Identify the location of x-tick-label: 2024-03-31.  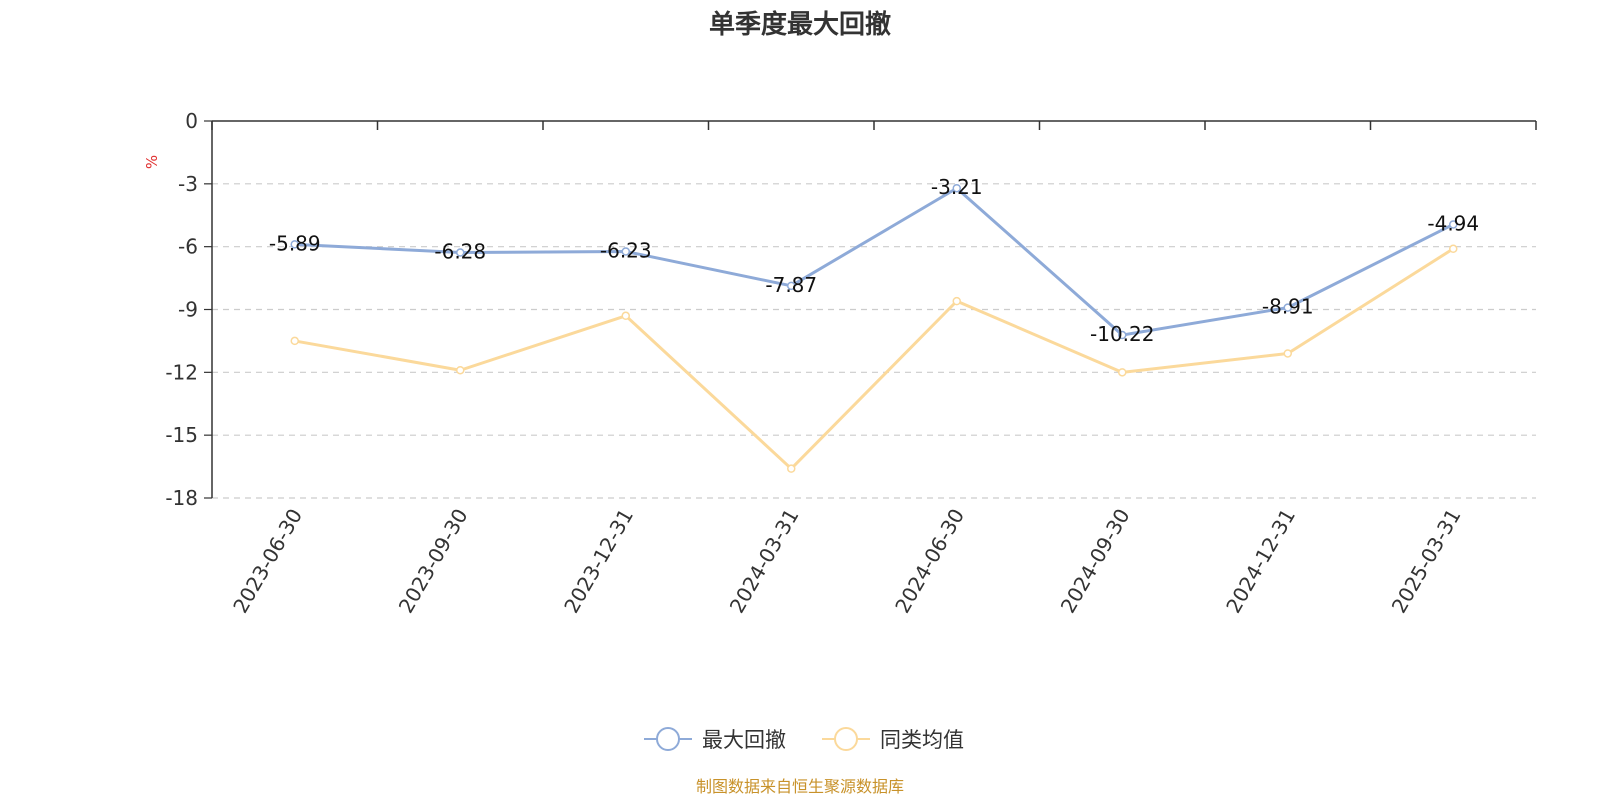
(764, 561).